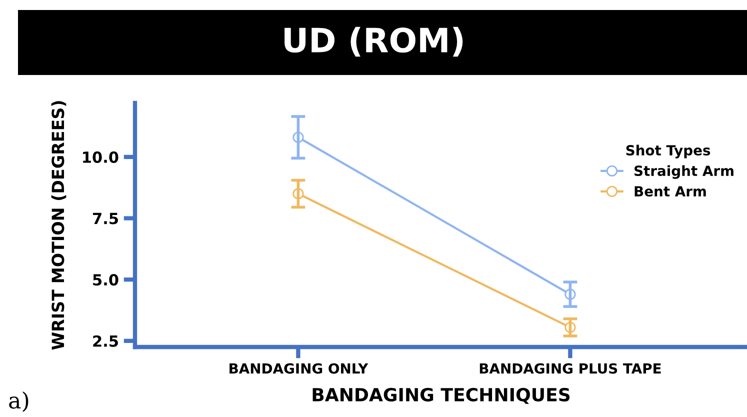  I want to click on y-tick-label: 10.0, so click(100, 157).